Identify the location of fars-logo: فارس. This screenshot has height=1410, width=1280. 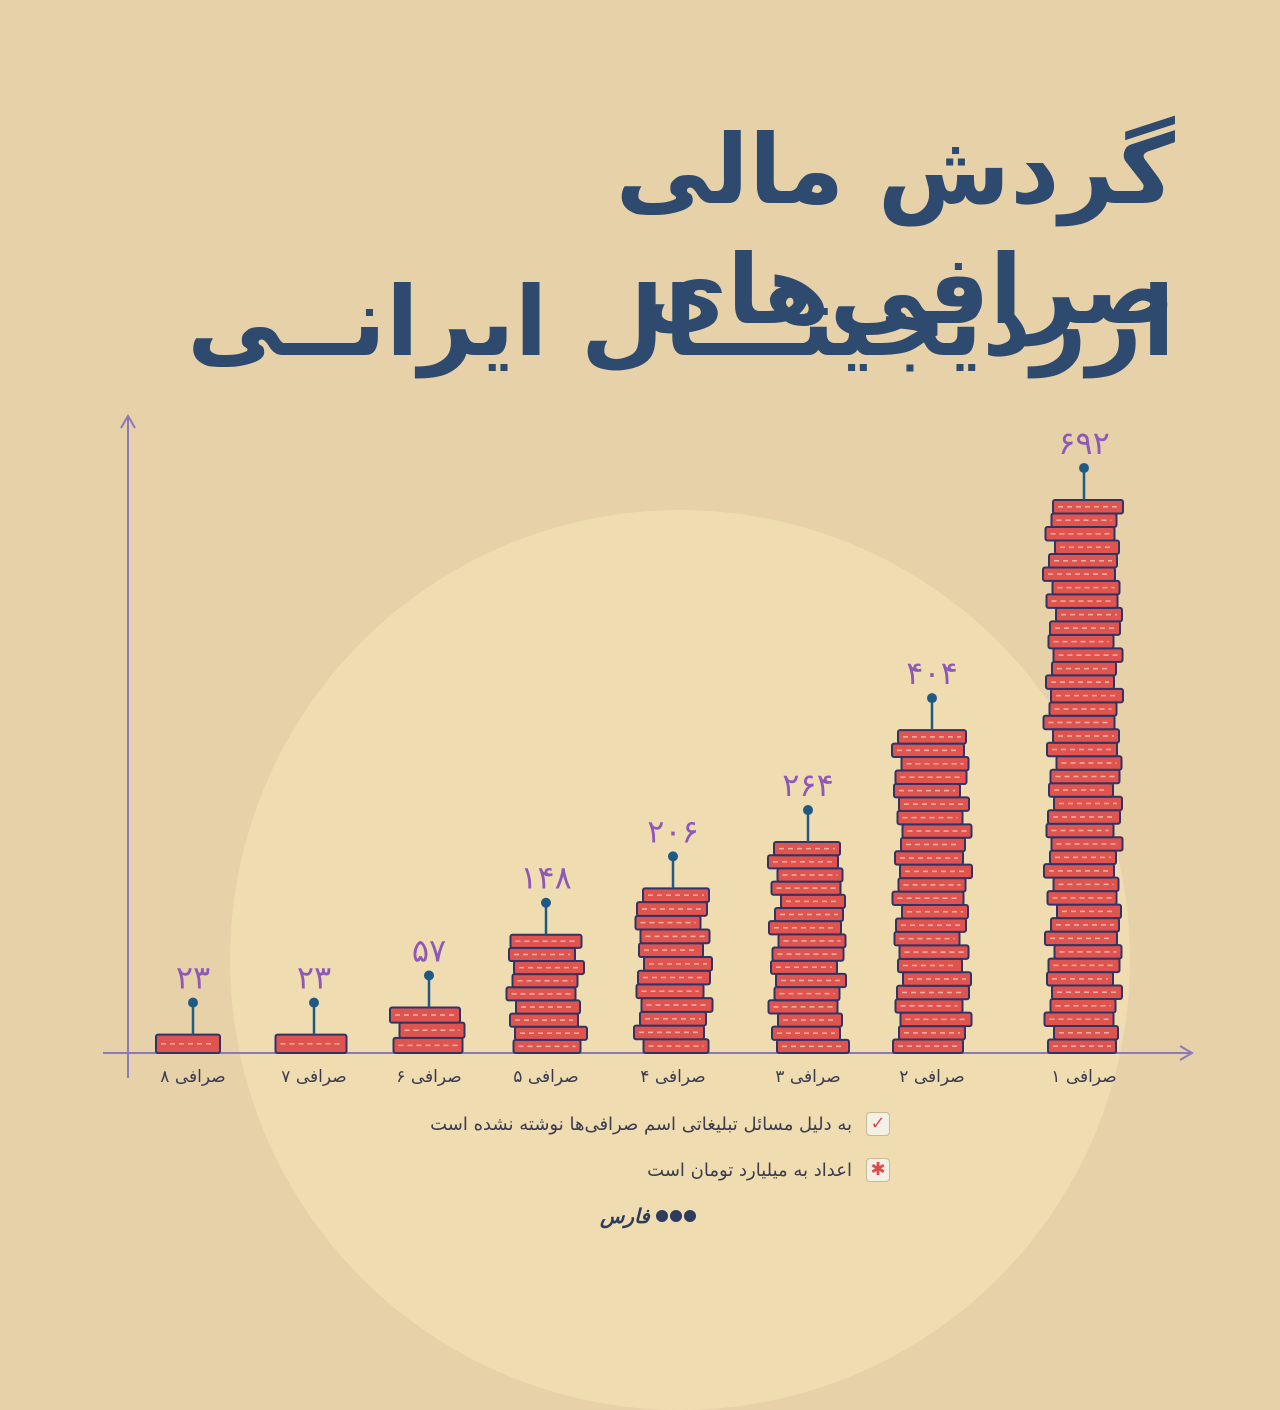
(648, 1216).